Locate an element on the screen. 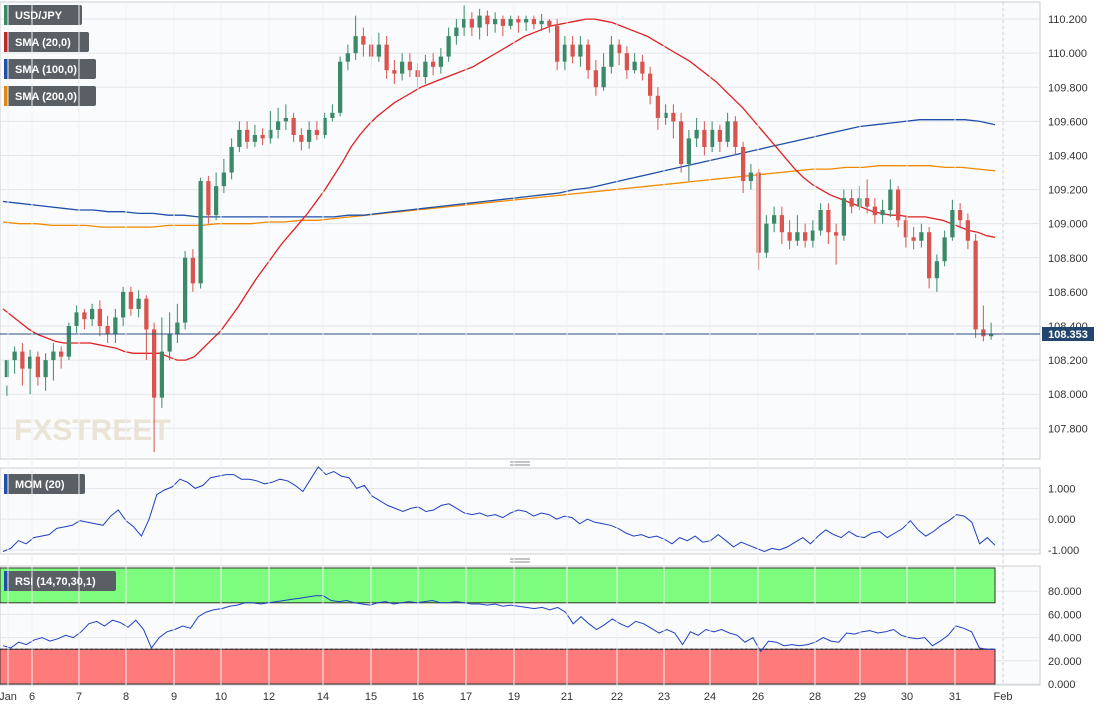 The height and width of the screenshot is (710, 1106). x-tick-label: 28 is located at coordinates (815, 697).